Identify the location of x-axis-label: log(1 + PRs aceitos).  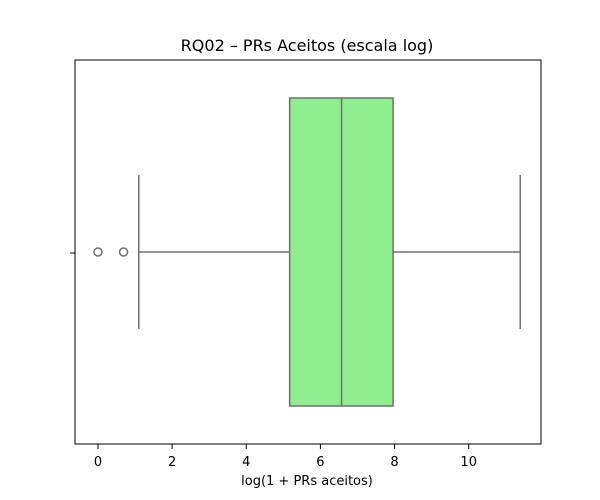
(307, 481).